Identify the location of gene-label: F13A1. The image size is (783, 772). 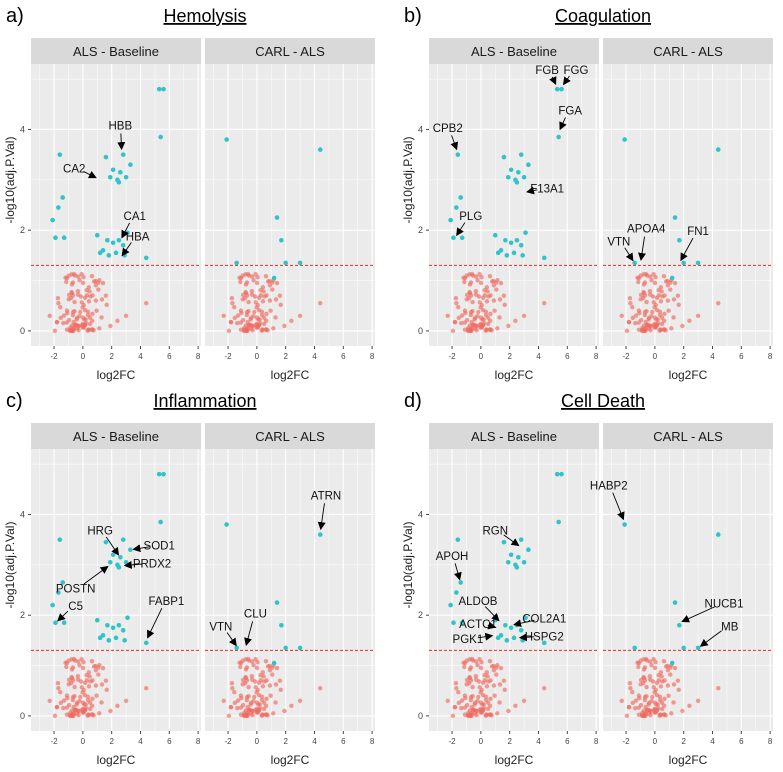
(547, 189).